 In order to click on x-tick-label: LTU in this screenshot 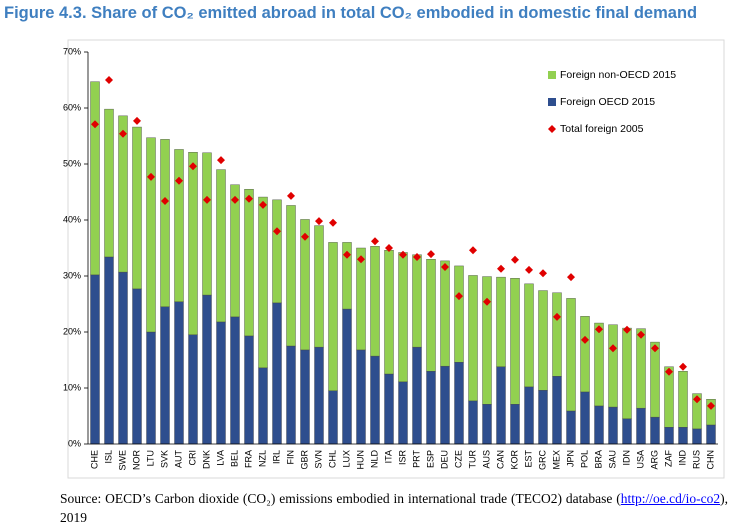, I will do `click(150, 458)`.